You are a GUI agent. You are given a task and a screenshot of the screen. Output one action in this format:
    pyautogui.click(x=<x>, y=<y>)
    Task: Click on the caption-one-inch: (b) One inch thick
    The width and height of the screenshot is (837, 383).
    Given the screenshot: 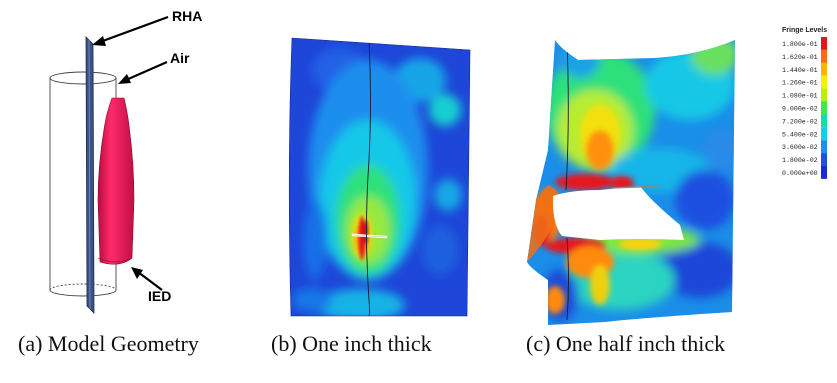 What is the action you would take?
    pyautogui.click(x=351, y=343)
    